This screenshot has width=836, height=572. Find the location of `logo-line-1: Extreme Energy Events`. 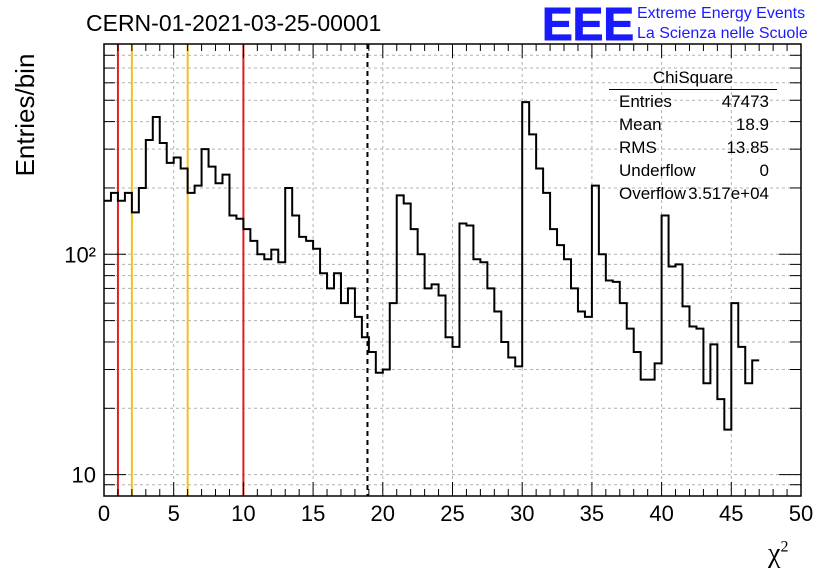

logo-line-1: Extreme Energy Events is located at coordinates (721, 13).